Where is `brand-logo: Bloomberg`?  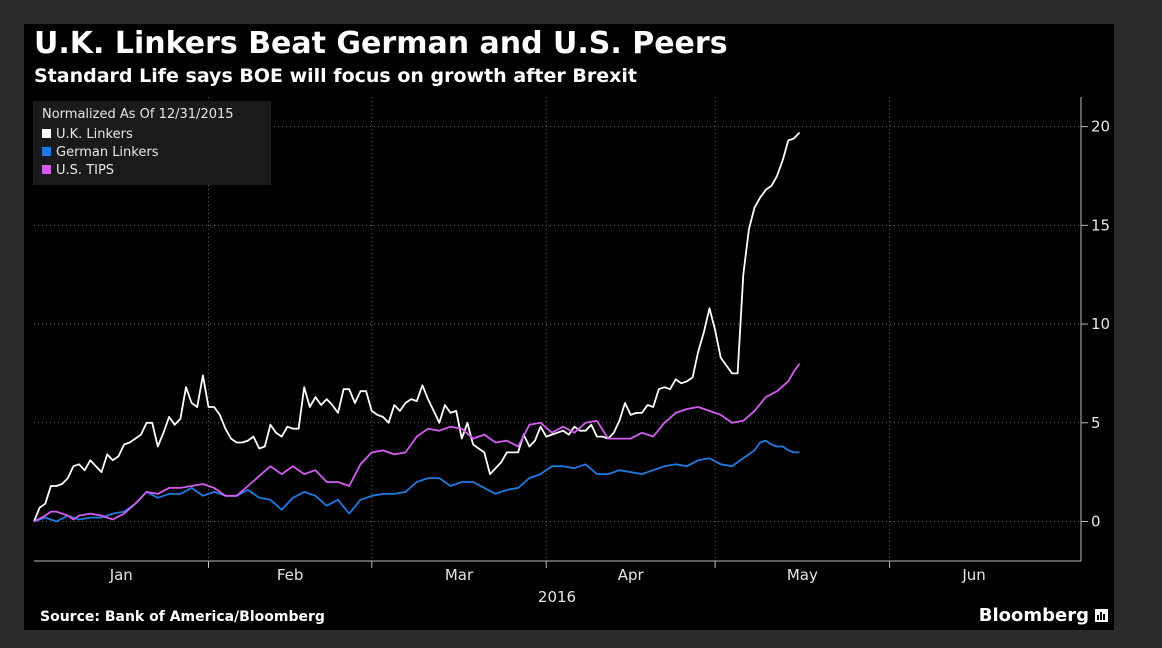 brand-logo: Bloomberg is located at coordinates (1043, 615).